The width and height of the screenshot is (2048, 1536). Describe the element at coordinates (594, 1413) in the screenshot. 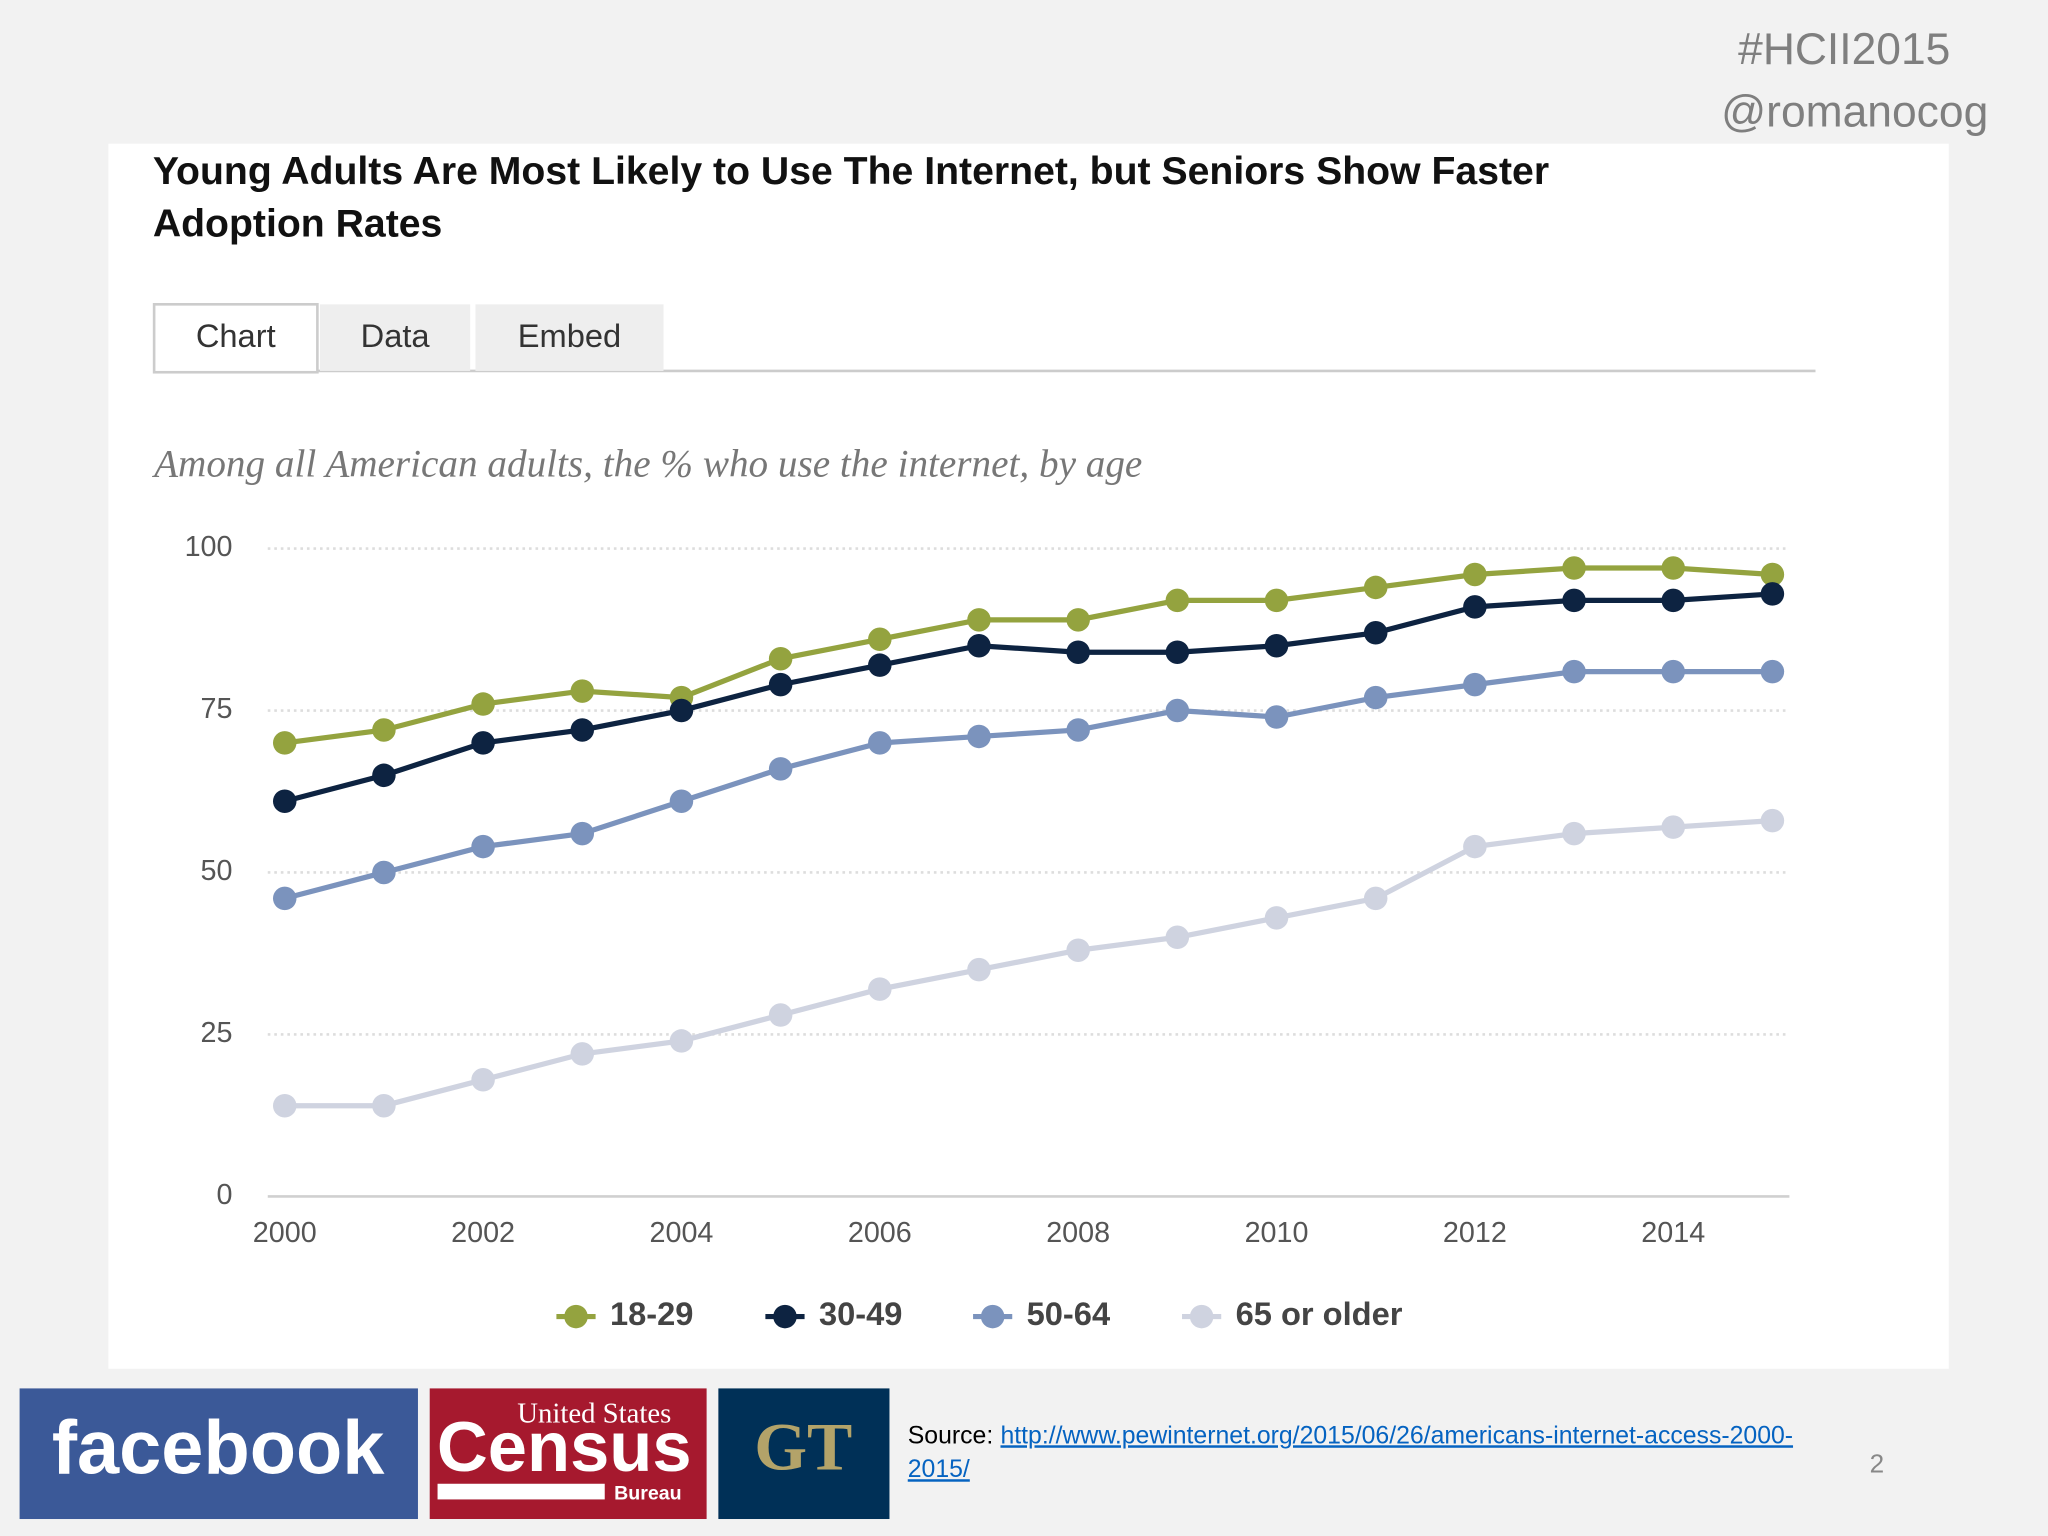

I see `census-logo-text: United States` at that location.